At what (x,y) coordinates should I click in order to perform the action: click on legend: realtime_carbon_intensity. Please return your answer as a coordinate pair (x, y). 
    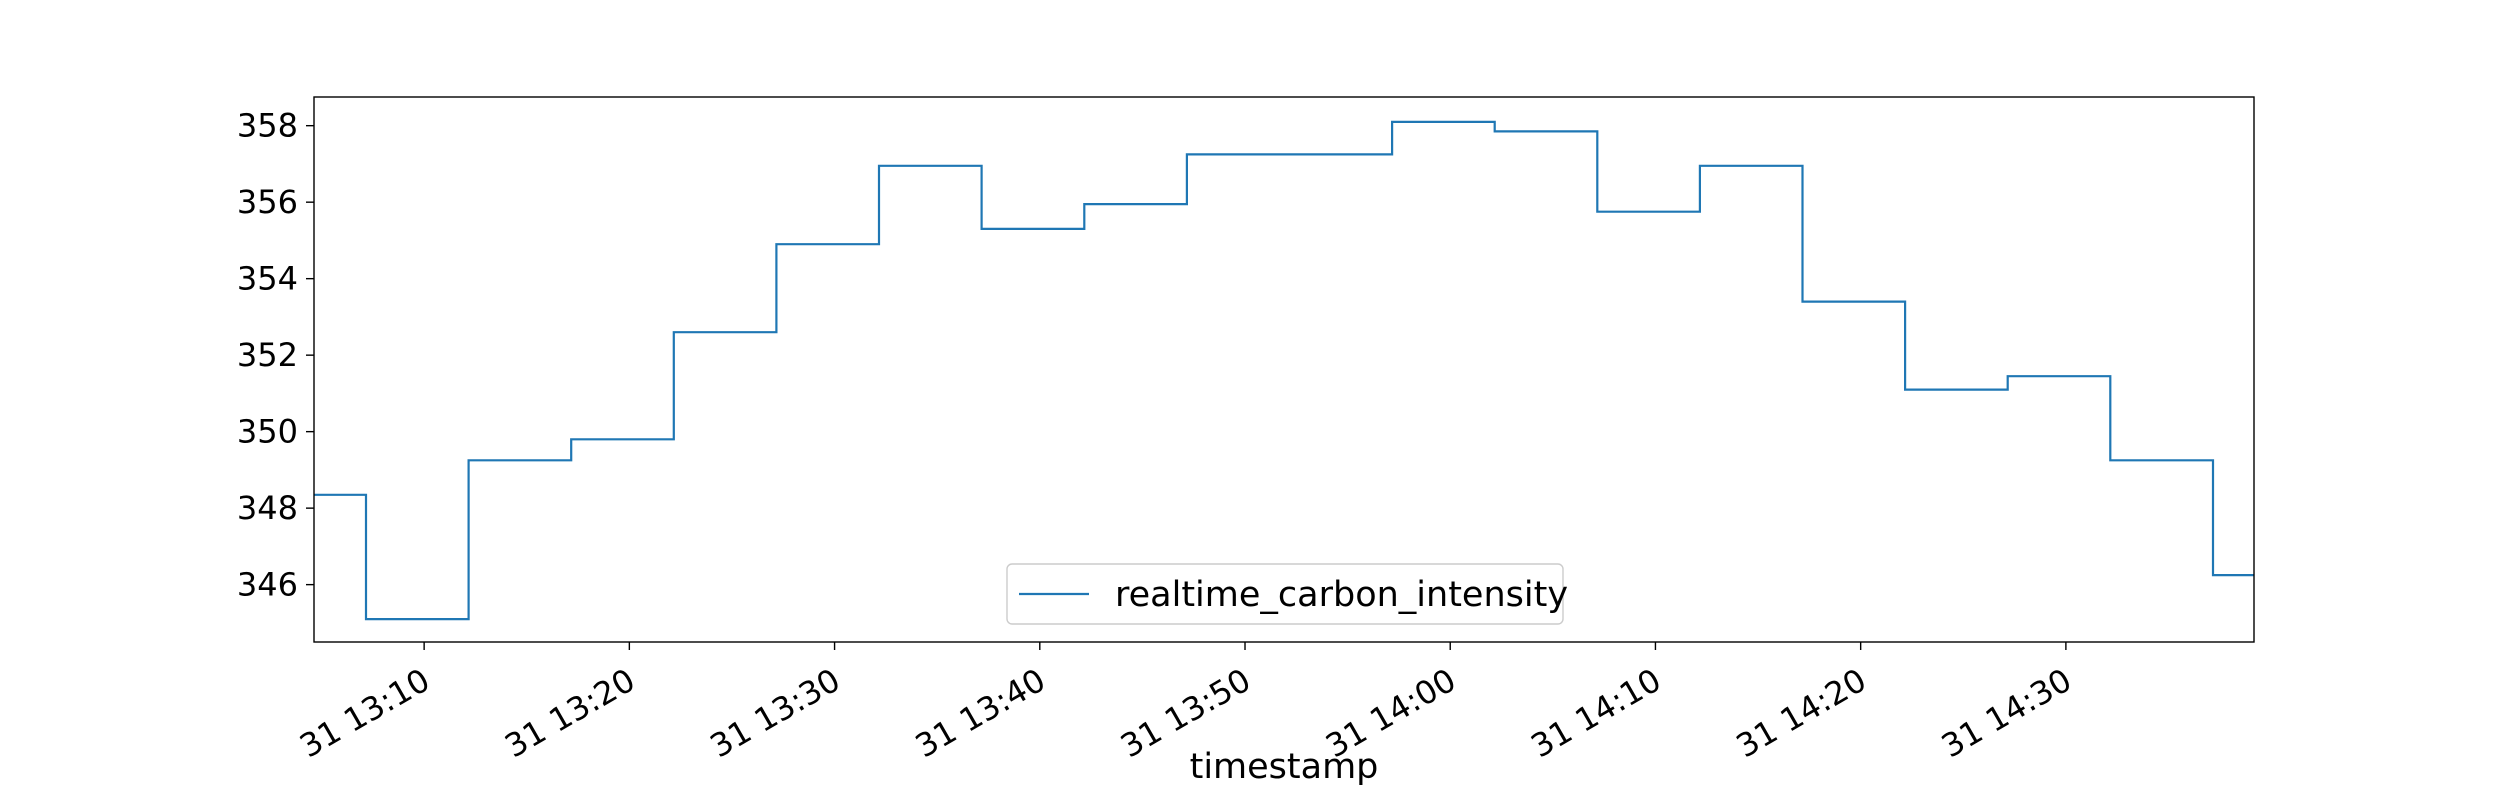
    Looking at the image, I should click on (1287, 594).